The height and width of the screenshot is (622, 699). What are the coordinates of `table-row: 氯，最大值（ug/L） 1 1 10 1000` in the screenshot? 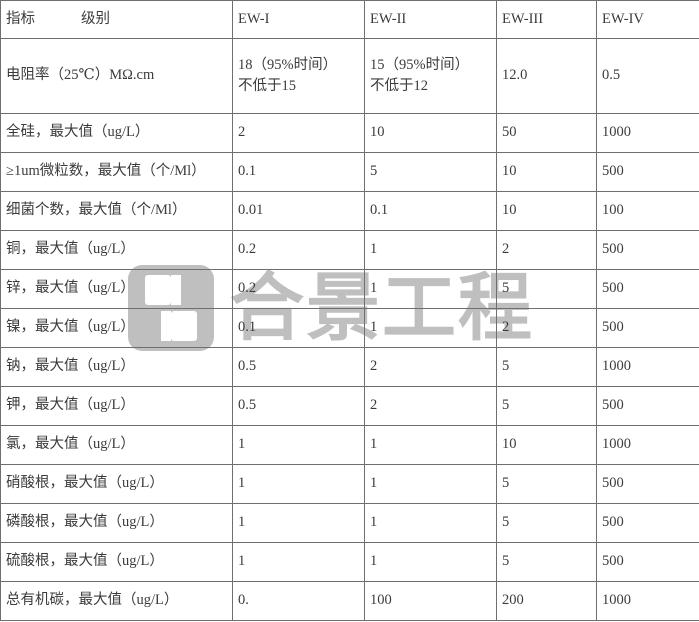 It's located at (349, 445).